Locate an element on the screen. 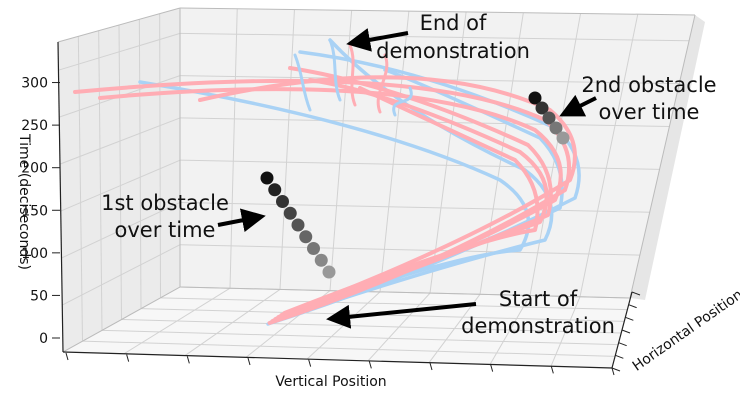 The height and width of the screenshot is (401, 740). start-arrow is located at coordinates (401, 315).